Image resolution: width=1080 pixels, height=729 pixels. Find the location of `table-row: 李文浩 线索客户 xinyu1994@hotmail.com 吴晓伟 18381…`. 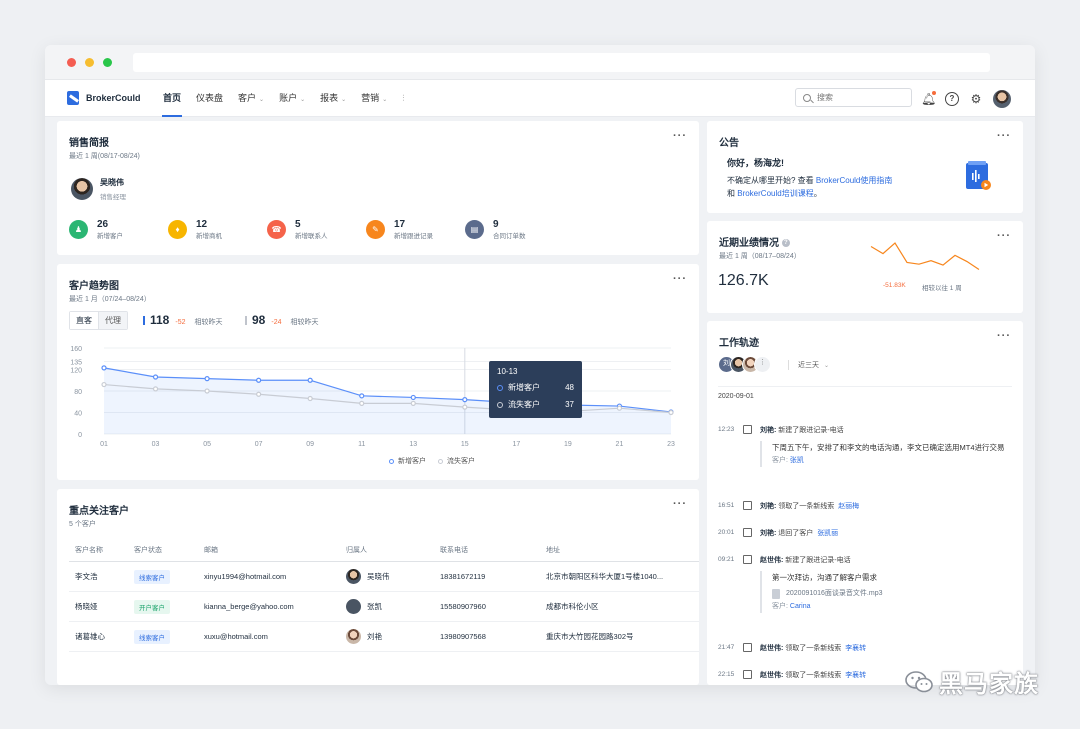

table-row: 李文浩 线索客户 xinyu1994@hotmail.com 吴晓伟 18381… is located at coordinates (384, 577).